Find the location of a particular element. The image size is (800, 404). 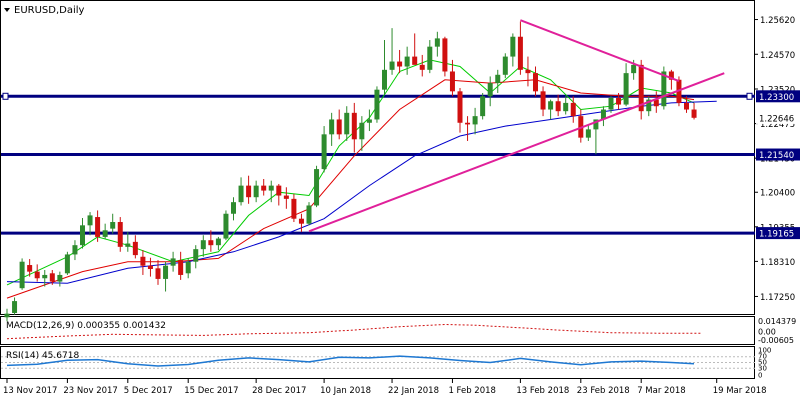

chevron-down-icon is located at coordinates (7, 10).